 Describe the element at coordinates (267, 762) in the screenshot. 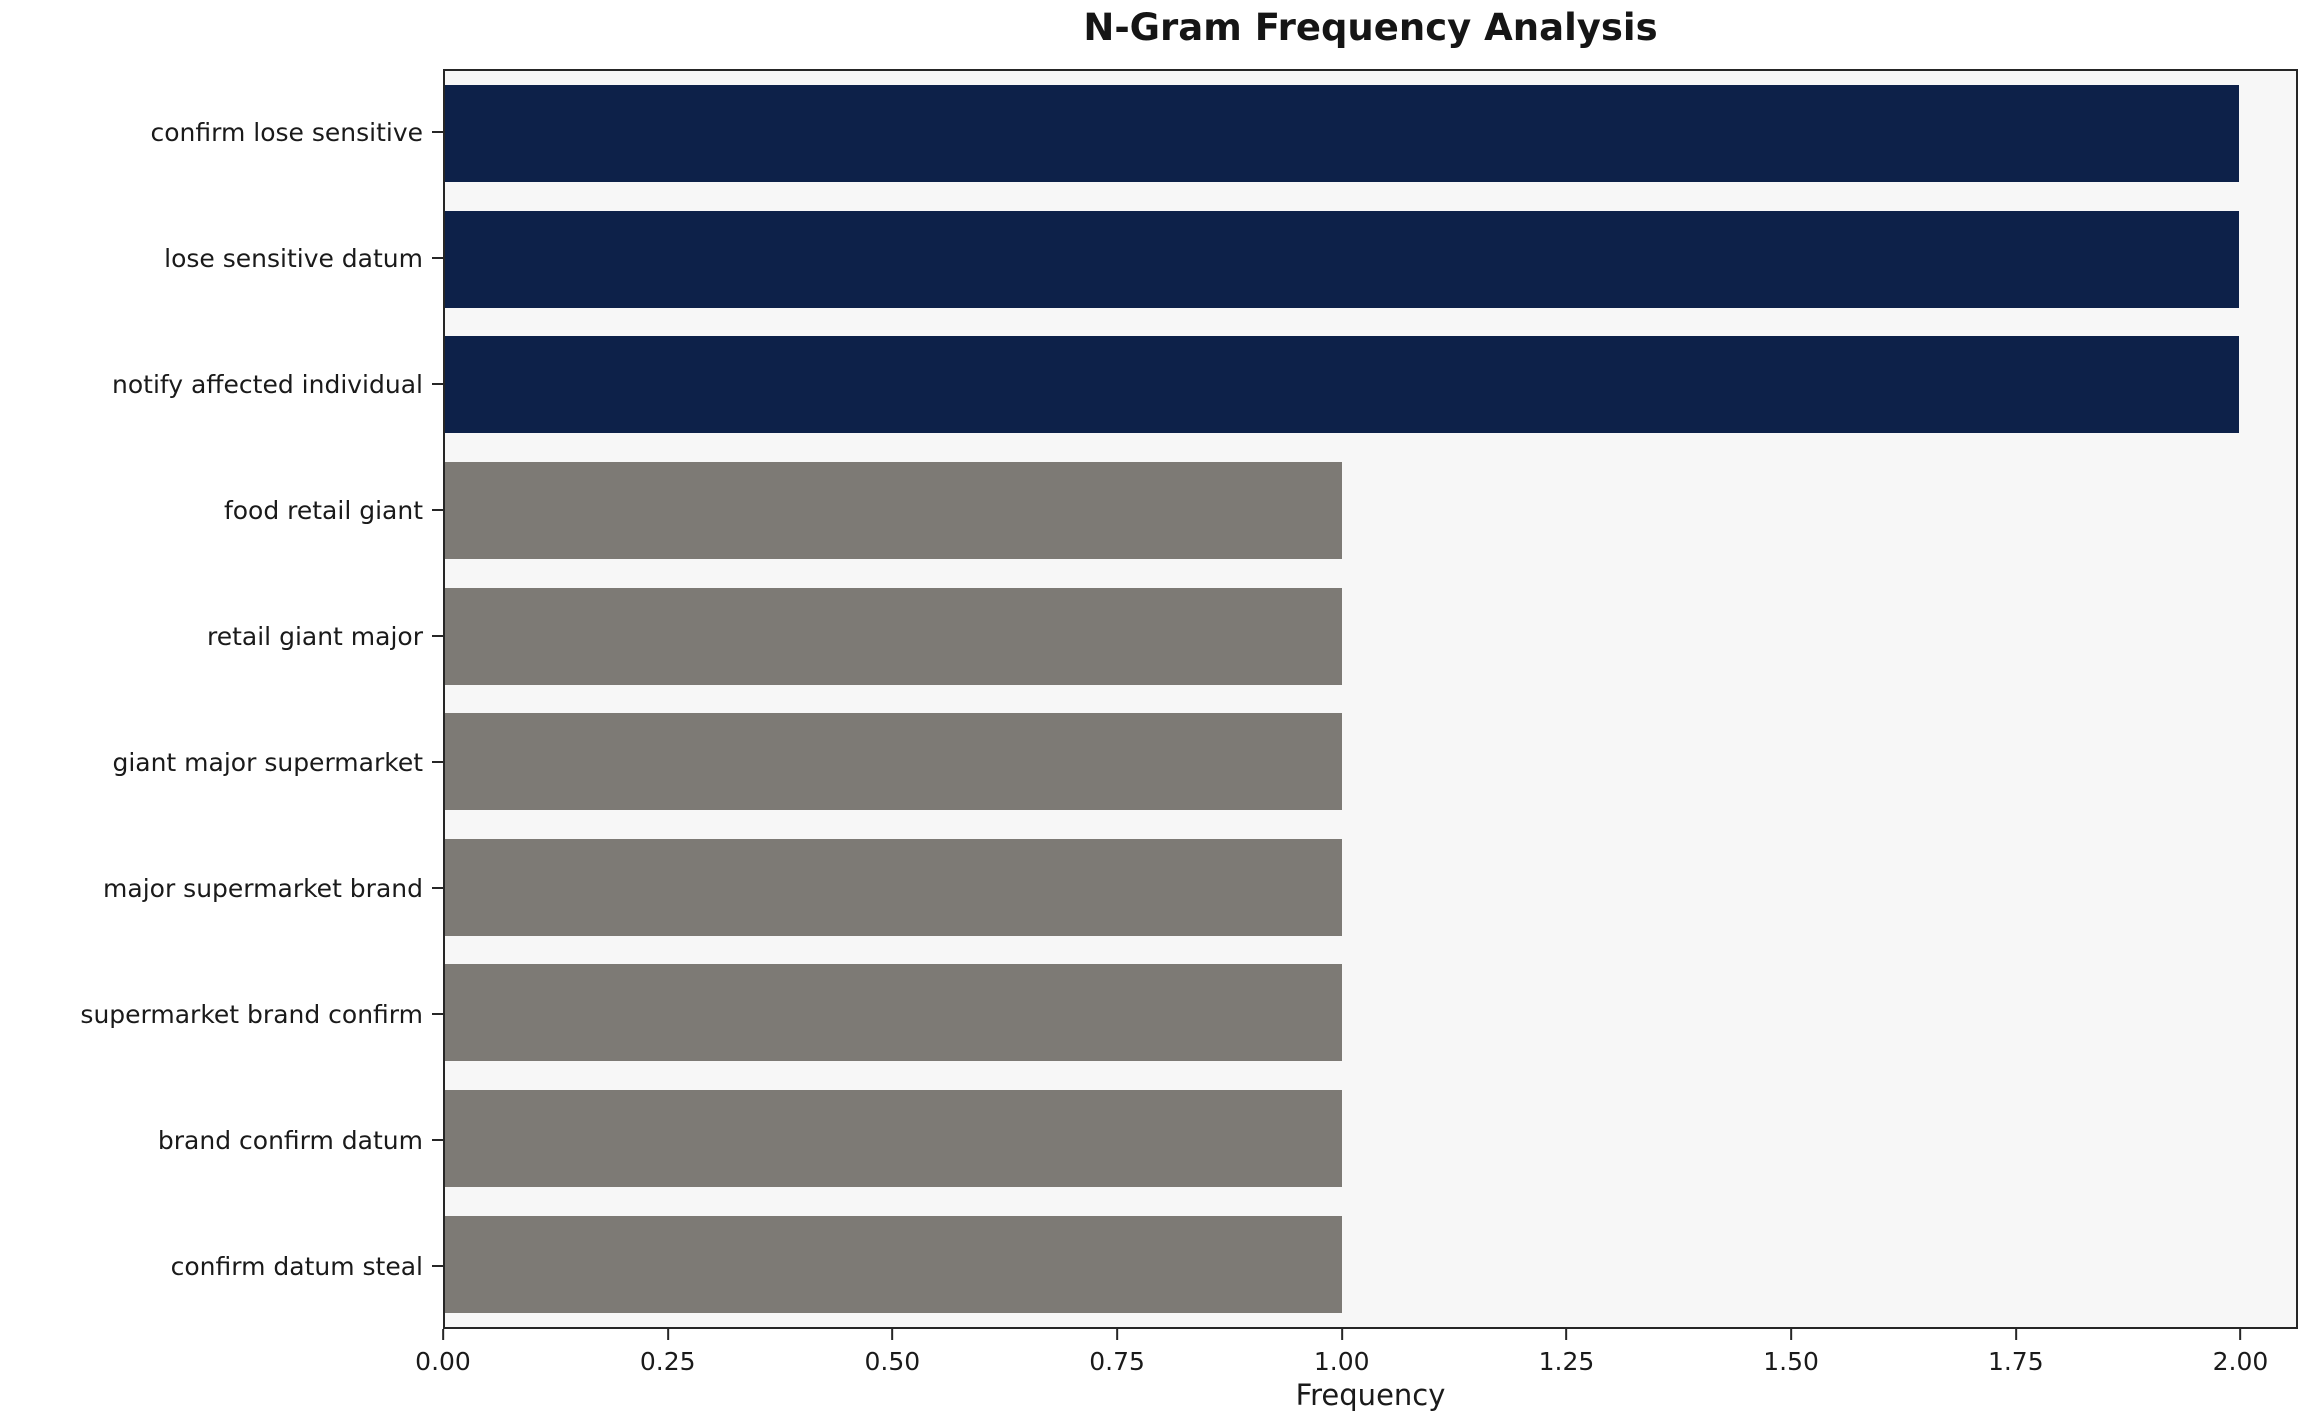

I see `y-tick-label-text: giant major supermarket` at that location.